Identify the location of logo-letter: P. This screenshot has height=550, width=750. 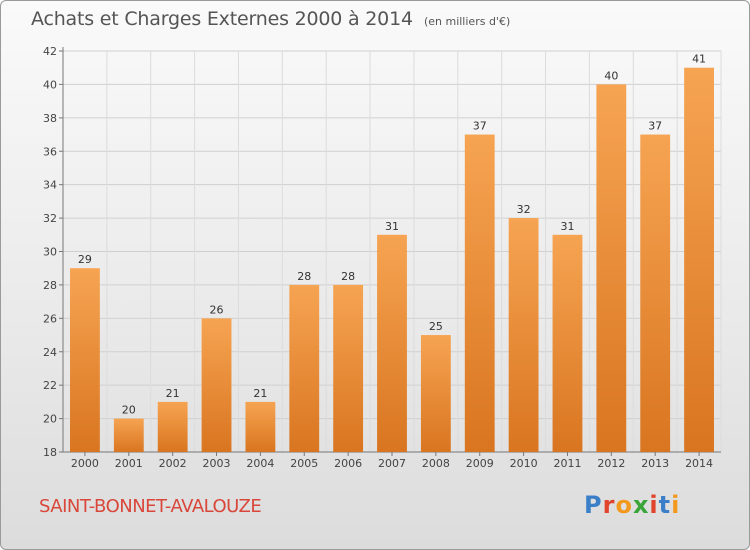
(593, 505).